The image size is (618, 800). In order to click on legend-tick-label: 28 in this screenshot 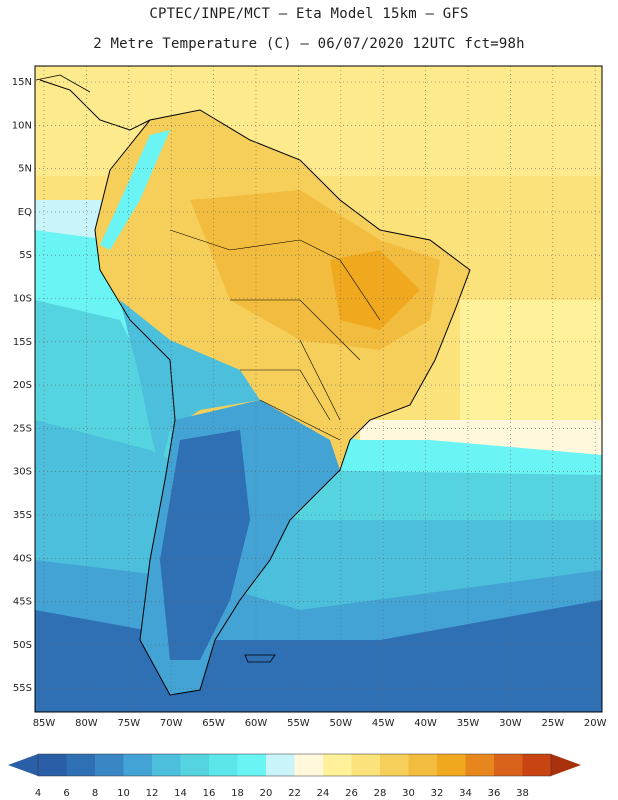, I will do `click(380, 793)`.